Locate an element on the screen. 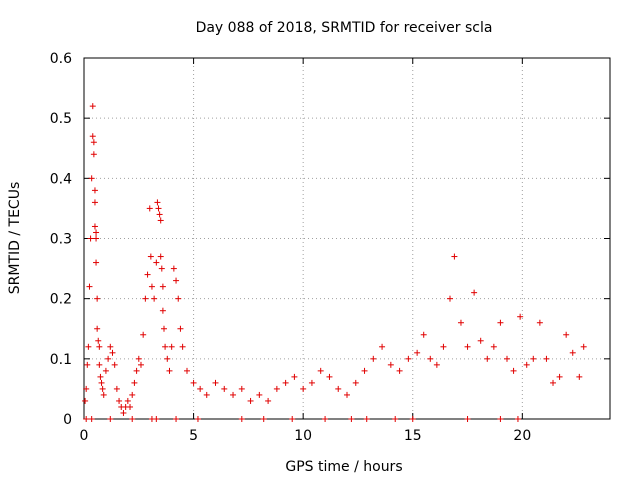 This screenshot has width=640, height=480. y-tick-label: 0.3 is located at coordinates (61, 240).